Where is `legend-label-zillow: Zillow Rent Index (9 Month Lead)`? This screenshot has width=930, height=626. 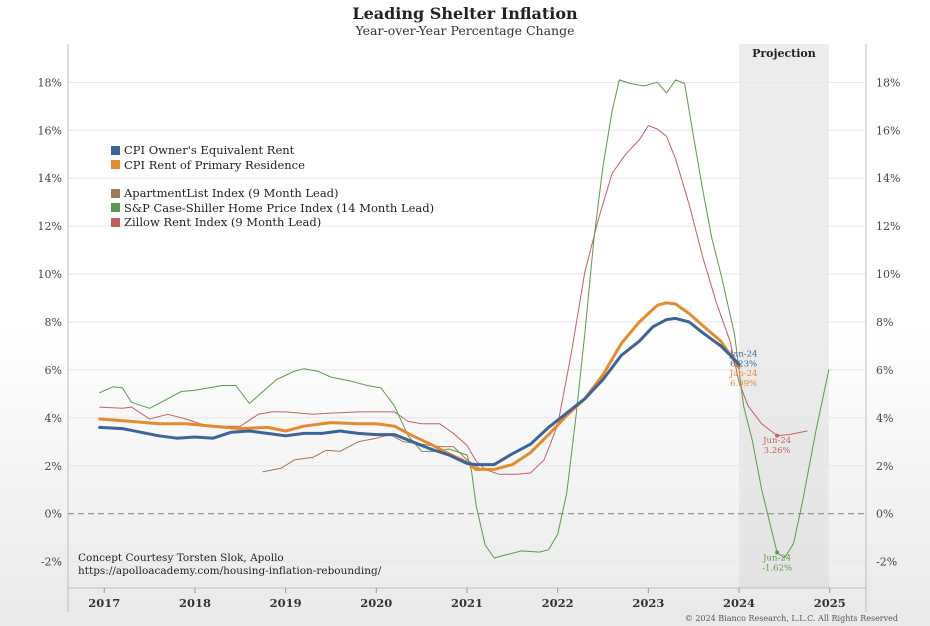
legend-label-zillow: Zillow Rent Index (9 Month Lead) is located at coordinates (223, 222).